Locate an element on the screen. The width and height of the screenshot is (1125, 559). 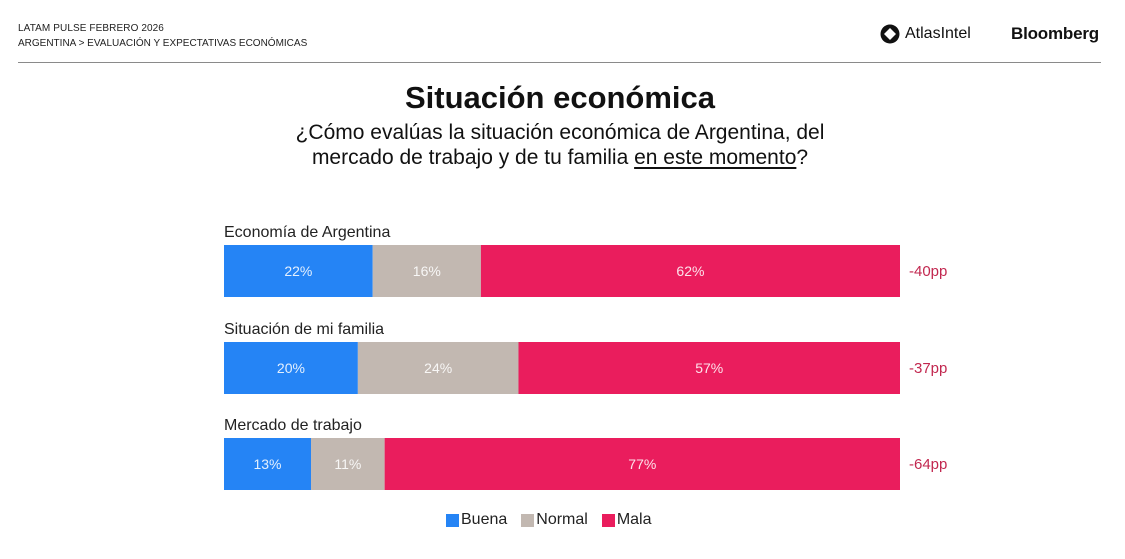
data-label: 16% is located at coordinates (427, 271).